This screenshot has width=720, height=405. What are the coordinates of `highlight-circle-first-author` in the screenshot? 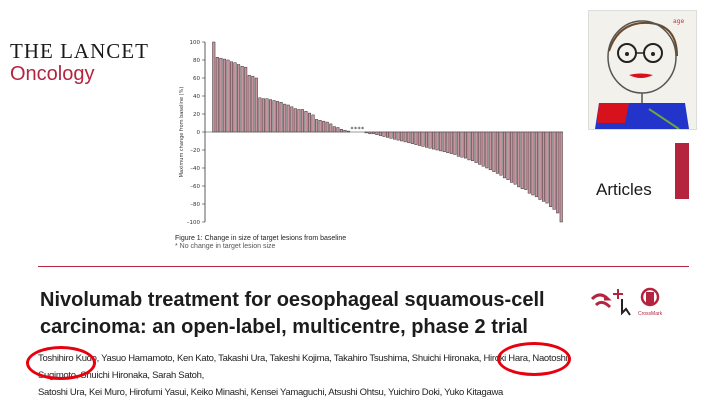 It's located at (61, 363).